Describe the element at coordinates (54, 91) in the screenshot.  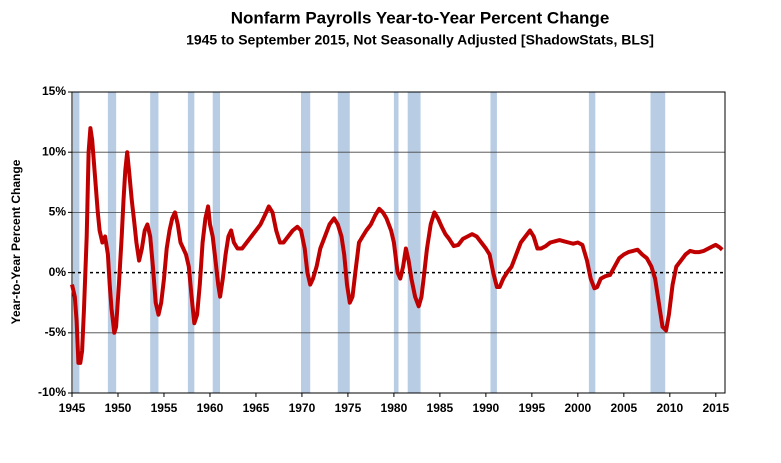
I see `y-tick-label: 15%` at that location.